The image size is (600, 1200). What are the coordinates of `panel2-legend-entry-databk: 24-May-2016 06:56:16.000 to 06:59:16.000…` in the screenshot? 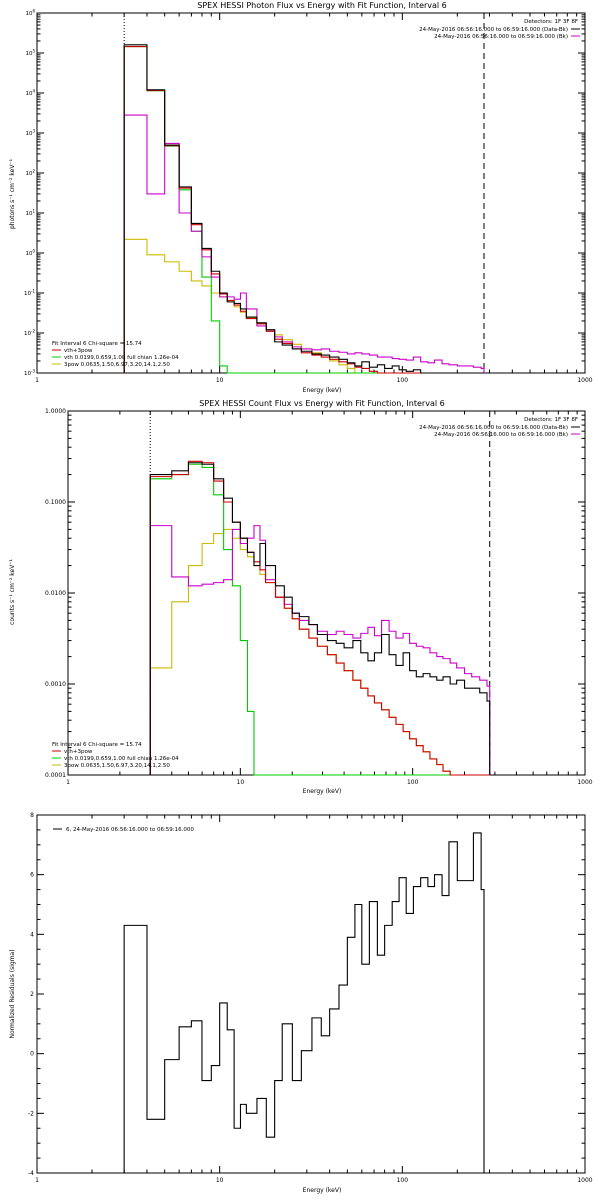 It's located at (493, 428).